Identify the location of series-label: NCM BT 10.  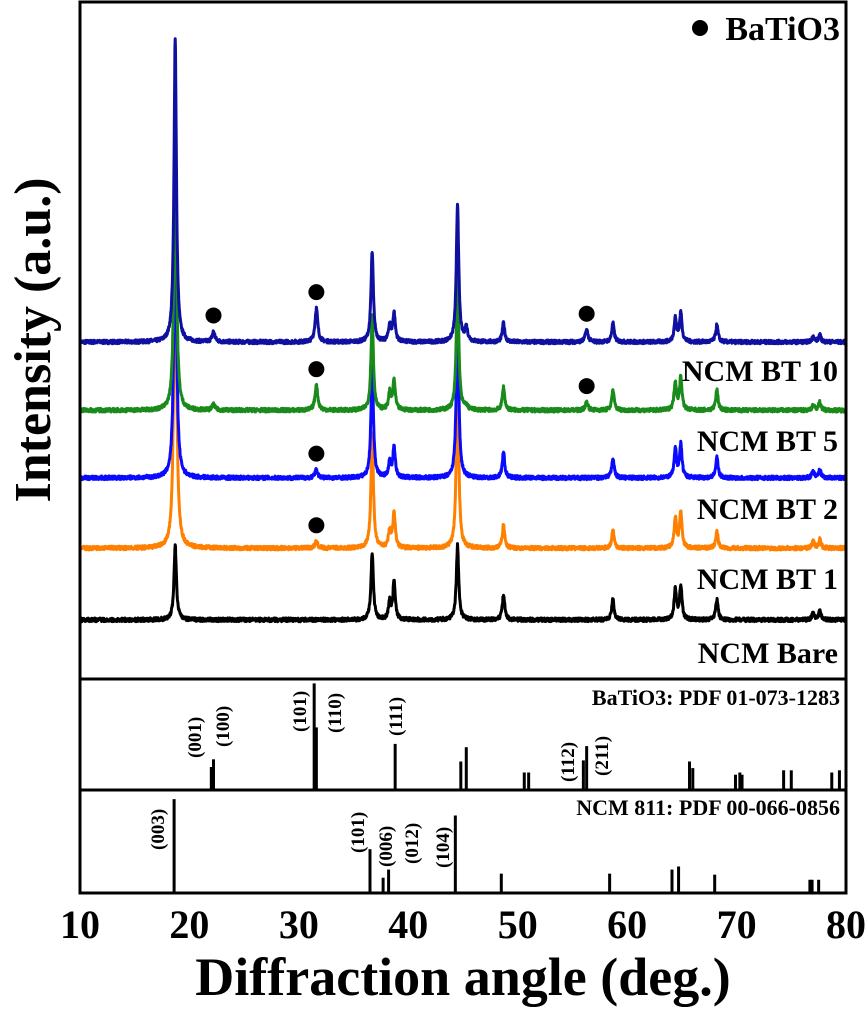
(760, 371).